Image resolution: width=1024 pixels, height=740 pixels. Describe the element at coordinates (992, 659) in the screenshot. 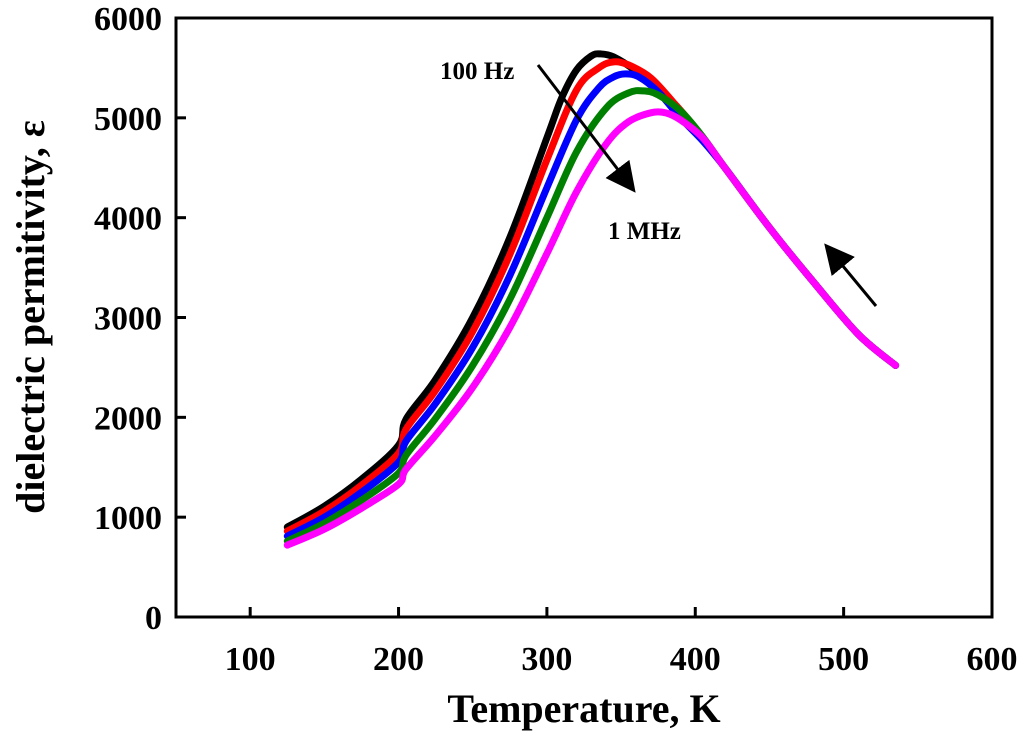

I see `x-tick-label: 600` at that location.